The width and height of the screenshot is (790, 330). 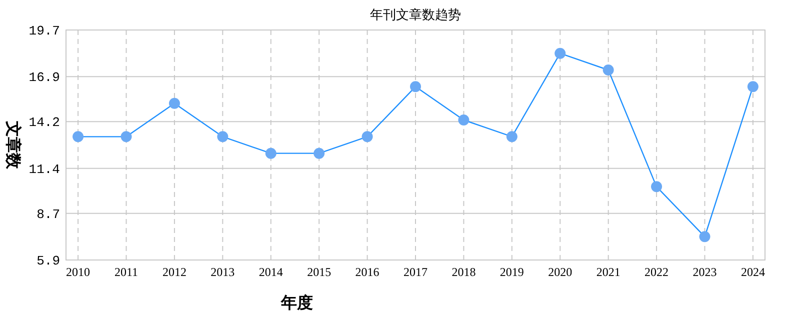 I want to click on y-tick-label: 16.9, so click(x=44, y=78).